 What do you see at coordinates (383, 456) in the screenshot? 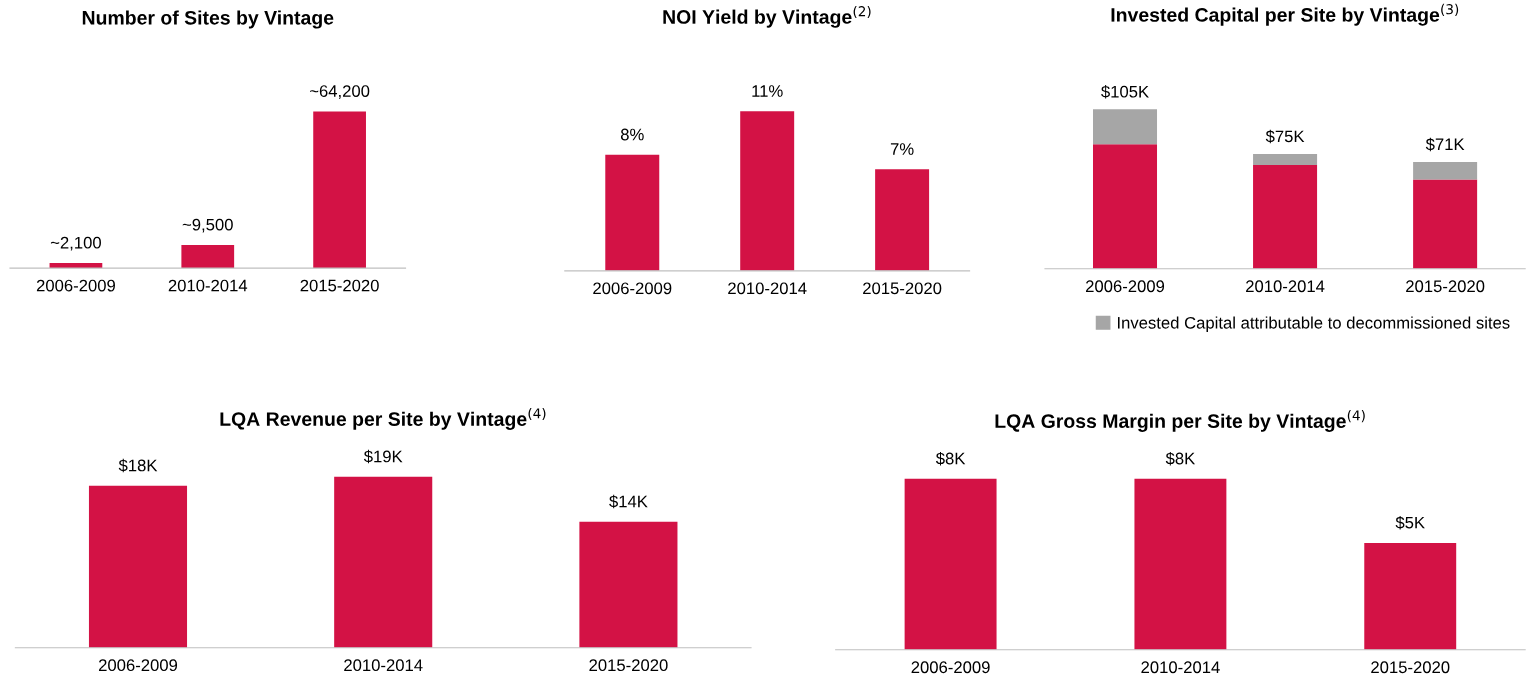
I see `data-label: $19K` at bounding box center [383, 456].